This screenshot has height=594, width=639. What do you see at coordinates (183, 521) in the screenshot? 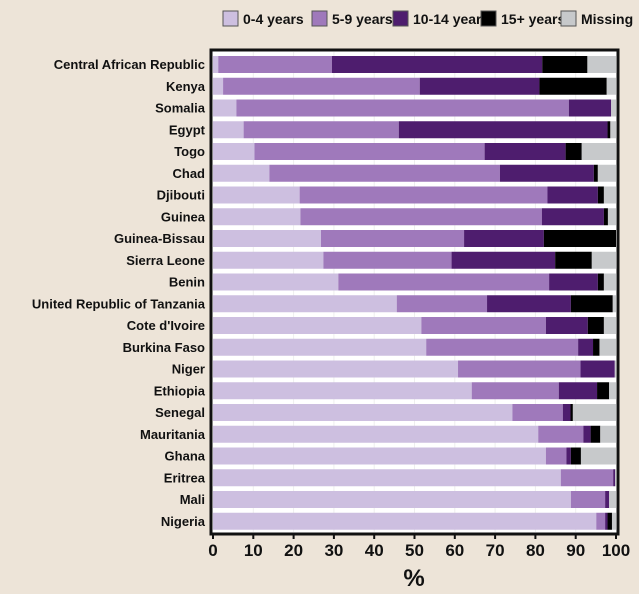
I see `category-label: Nigeria` at bounding box center [183, 521].